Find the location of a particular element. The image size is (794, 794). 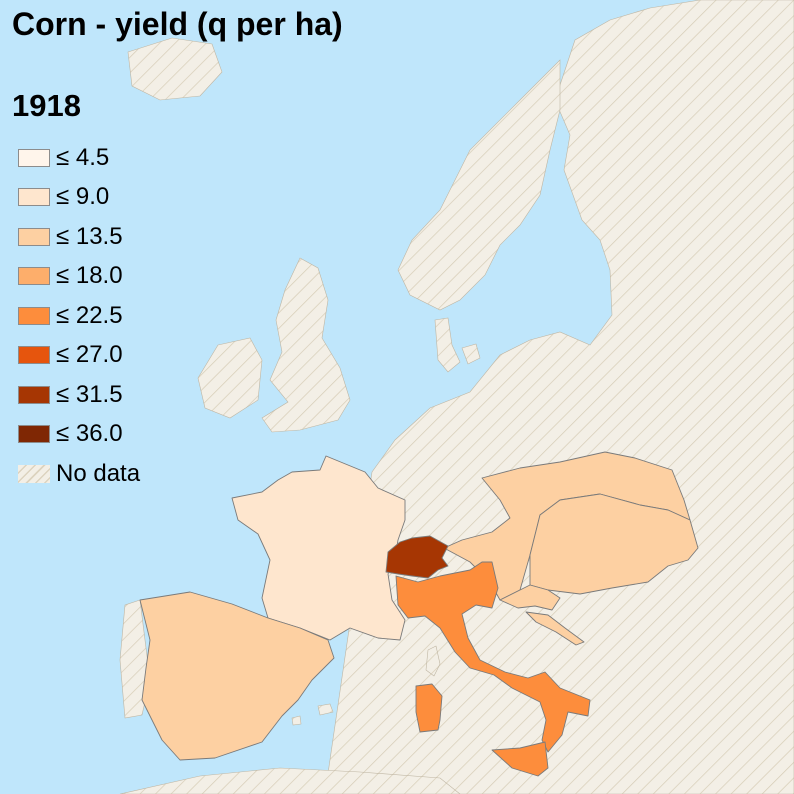

sardinia-channel-islets-no-data is located at coordinates (296, 720).